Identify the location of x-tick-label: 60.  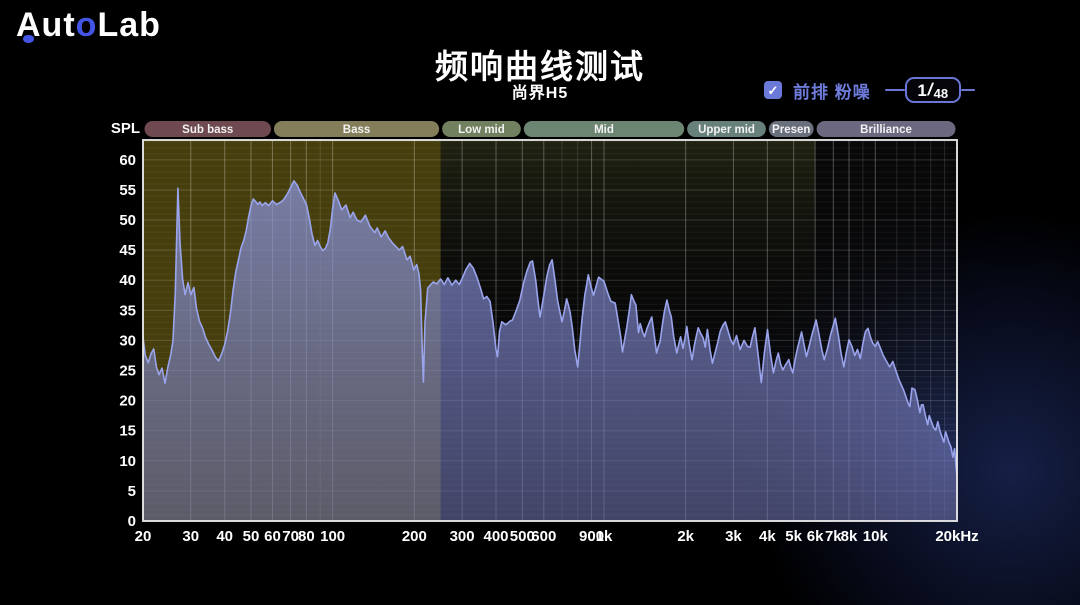
(272, 536).